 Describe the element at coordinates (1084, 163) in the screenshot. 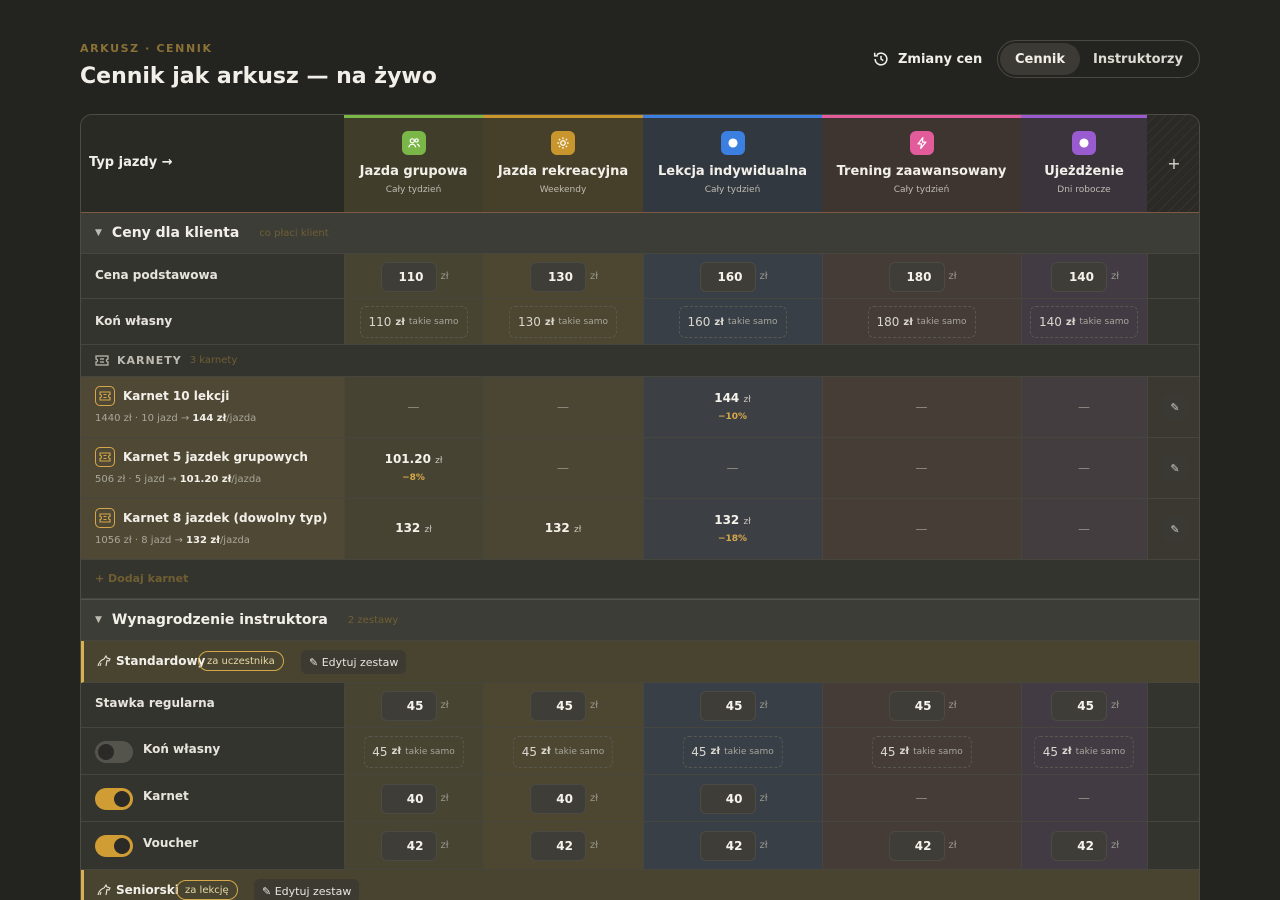

I see `column-head-5: Ujeżdżenie Dni robocze` at that location.